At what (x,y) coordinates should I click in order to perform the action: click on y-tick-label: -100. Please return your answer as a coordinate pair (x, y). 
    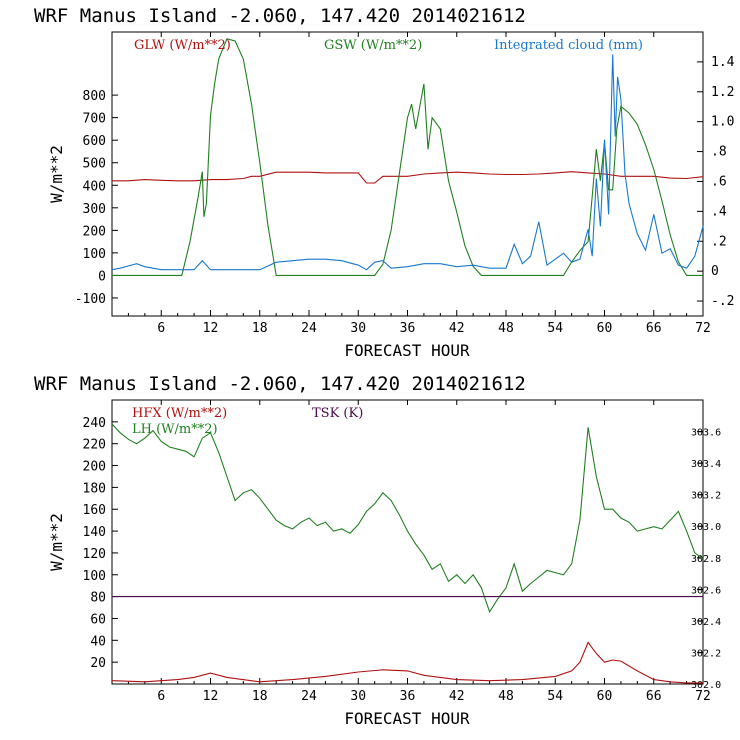
    Looking at the image, I should click on (90, 299).